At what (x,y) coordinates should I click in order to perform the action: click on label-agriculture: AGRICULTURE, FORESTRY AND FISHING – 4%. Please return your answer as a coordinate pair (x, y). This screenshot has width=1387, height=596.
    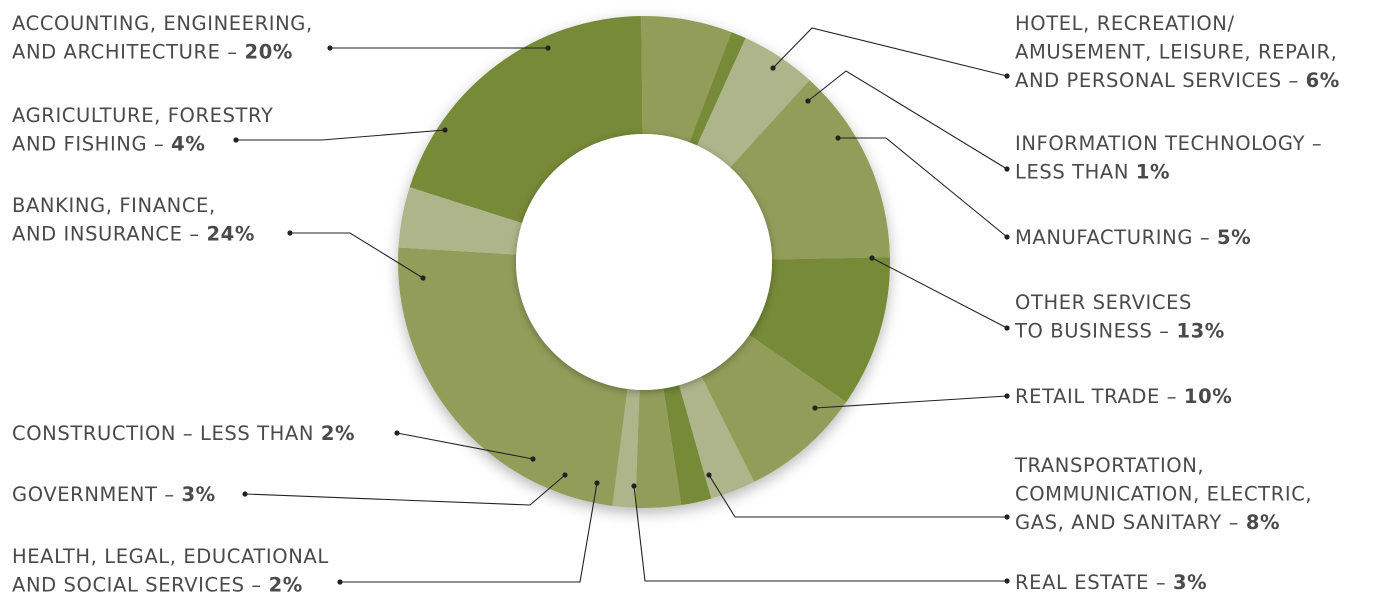
    Looking at the image, I should click on (142, 130).